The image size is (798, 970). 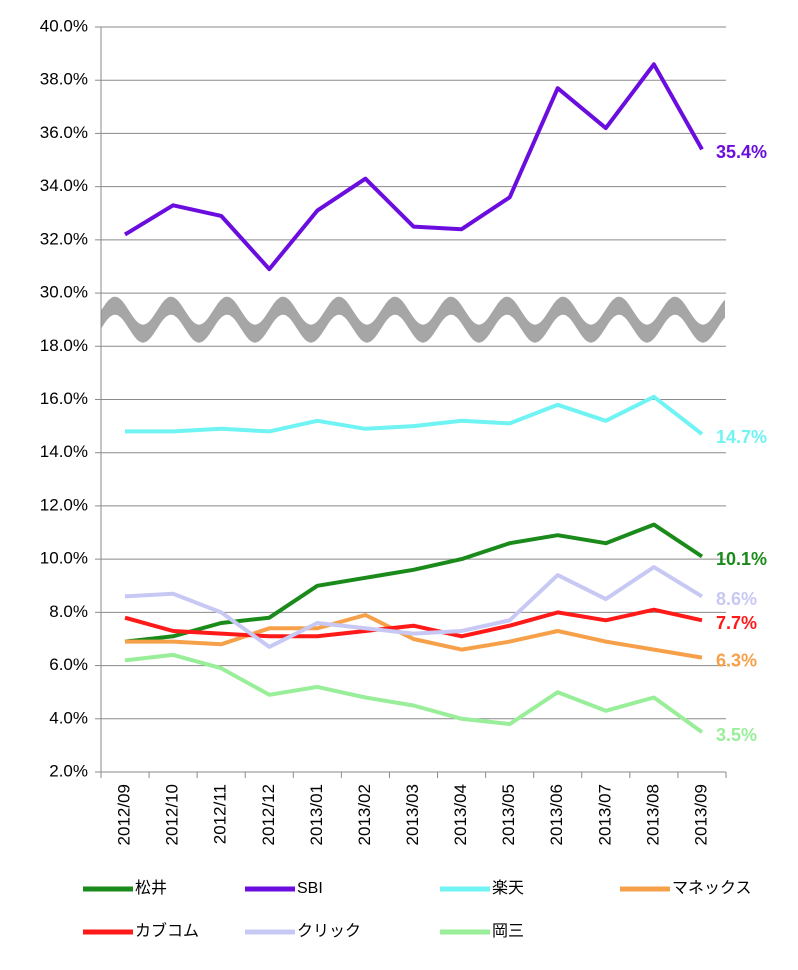 I want to click on y-tick-label: 38.0%, so click(x=64, y=79).